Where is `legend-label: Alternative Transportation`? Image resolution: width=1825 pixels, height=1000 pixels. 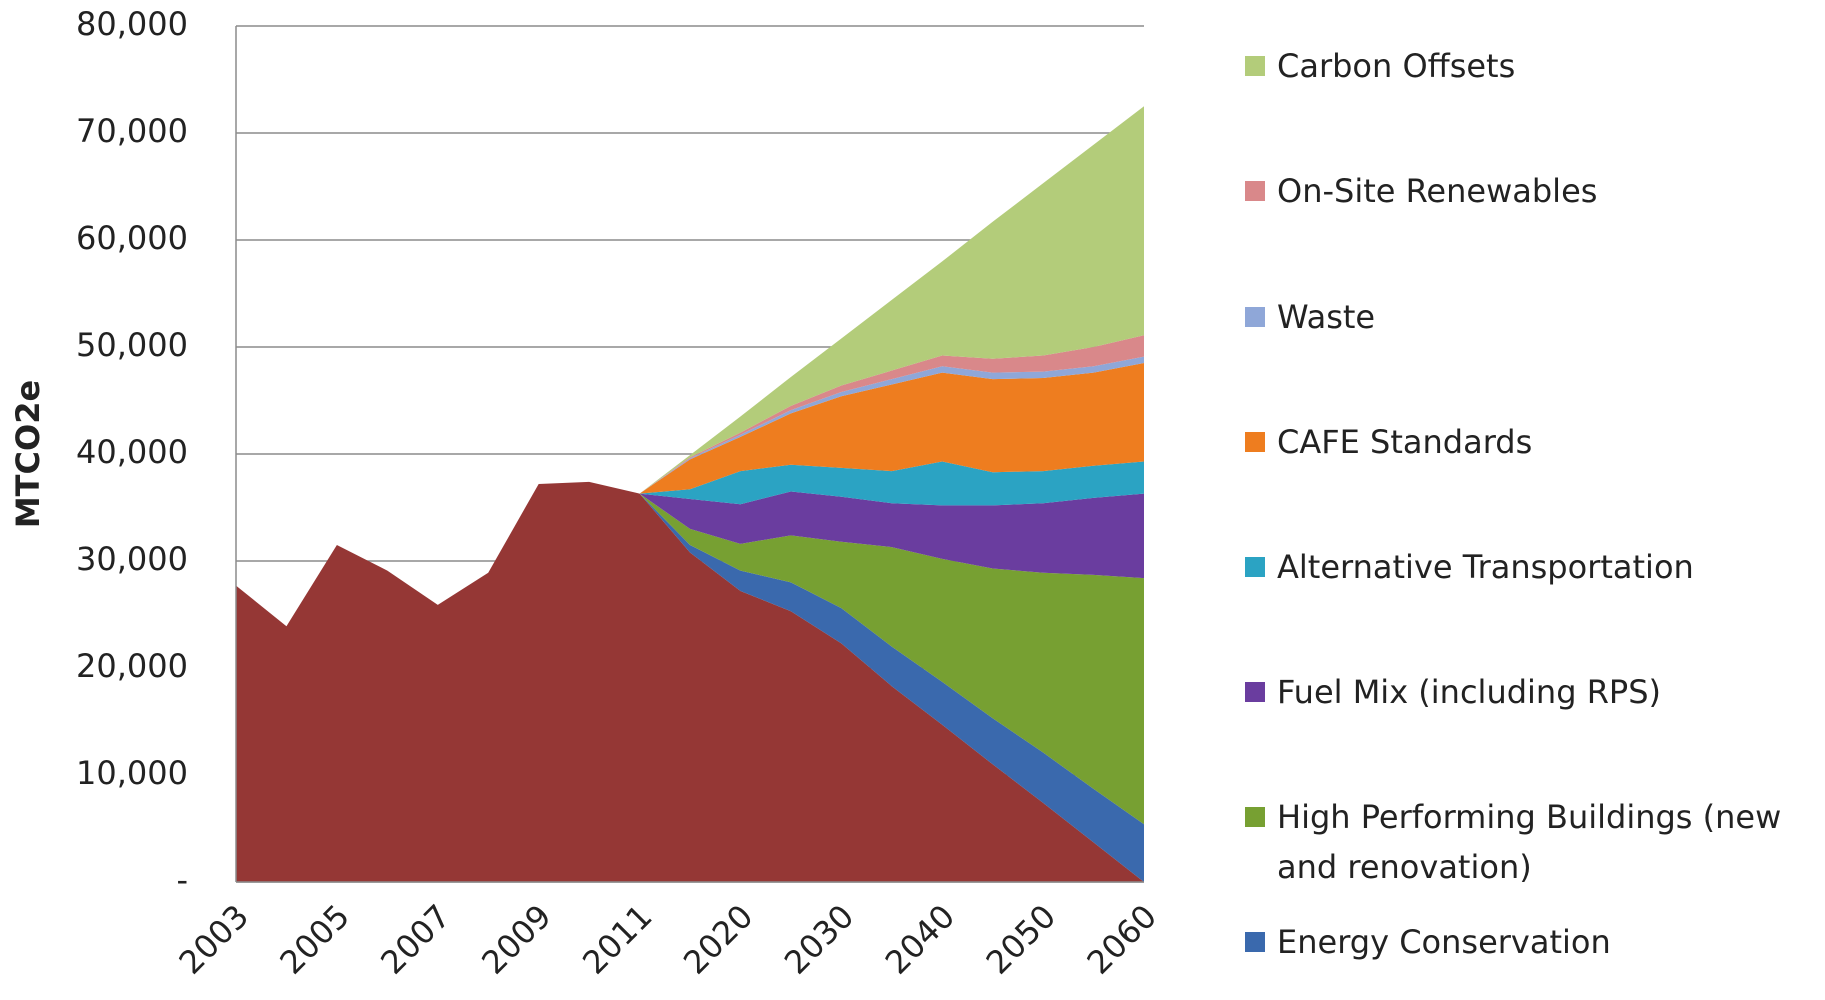
legend-label: Alternative Transportation is located at coordinates (1485, 566).